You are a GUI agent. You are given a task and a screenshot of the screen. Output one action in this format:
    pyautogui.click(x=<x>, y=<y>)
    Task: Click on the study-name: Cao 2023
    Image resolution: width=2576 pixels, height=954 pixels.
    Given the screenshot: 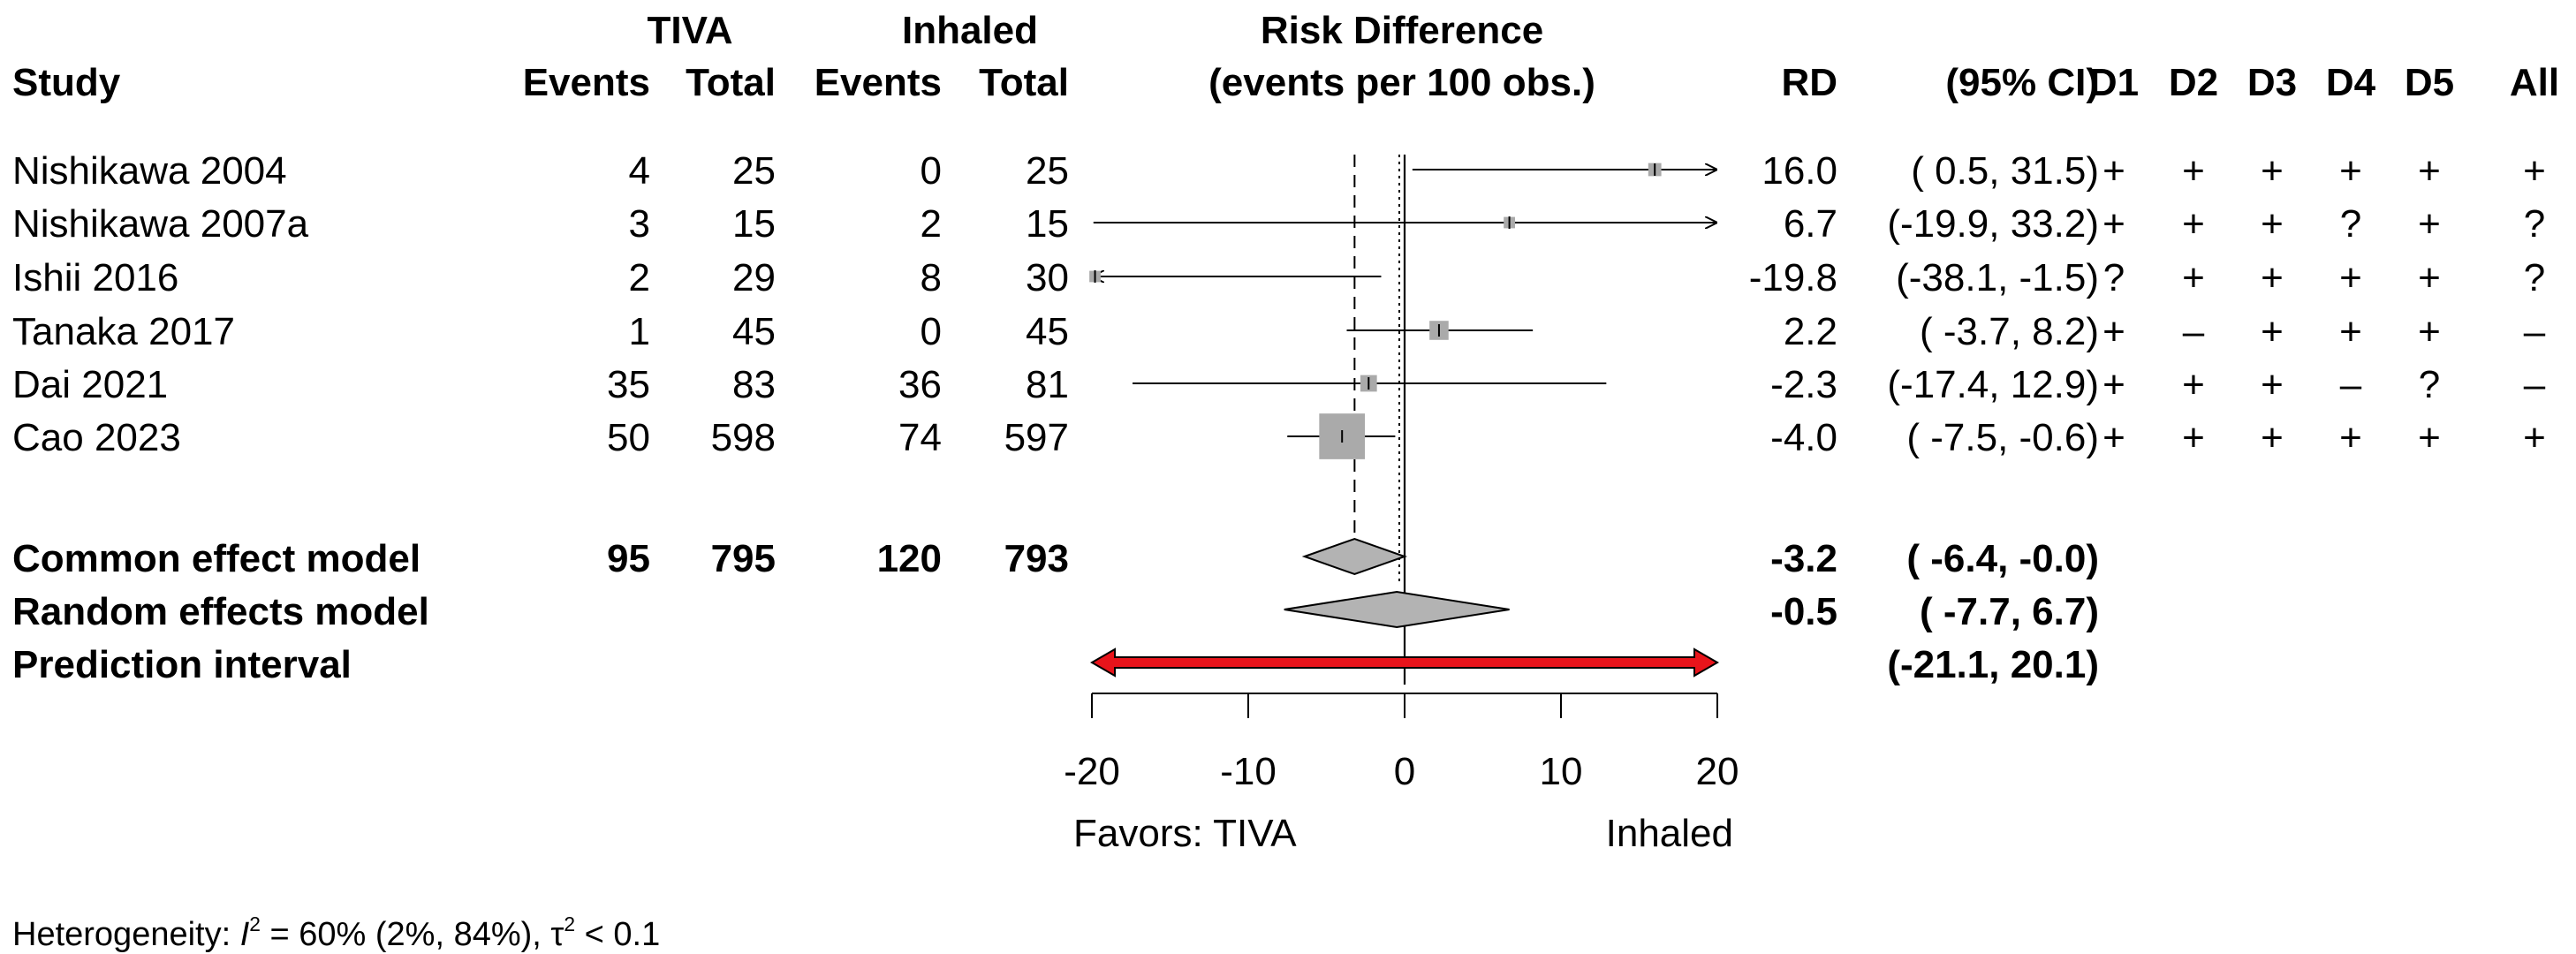 What is the action you would take?
    pyautogui.click(x=97, y=437)
    